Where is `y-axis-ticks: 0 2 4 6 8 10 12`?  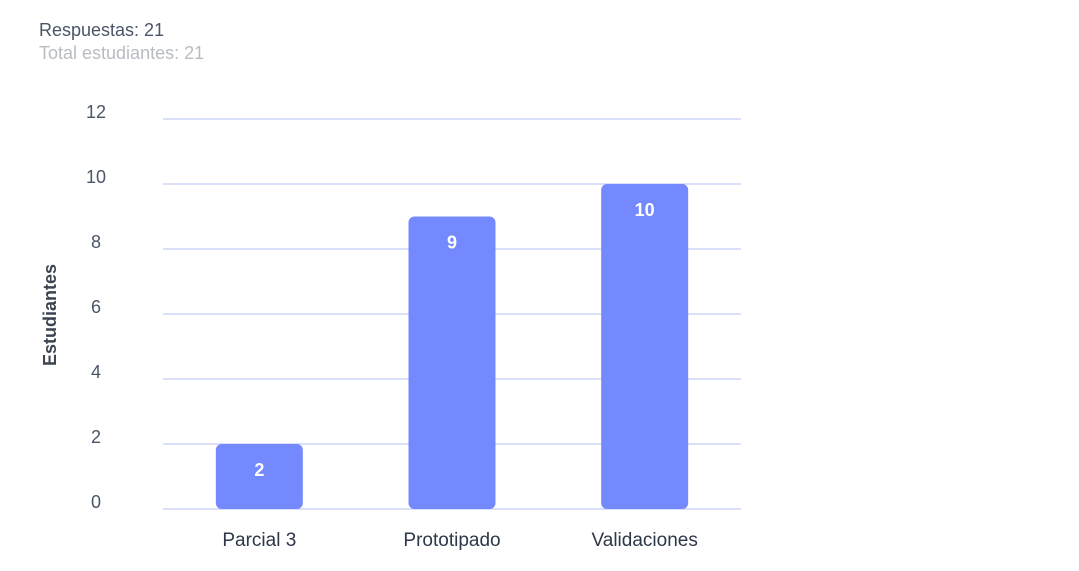 y-axis-ticks: 0 2 4 6 8 10 12 is located at coordinates (96, 307).